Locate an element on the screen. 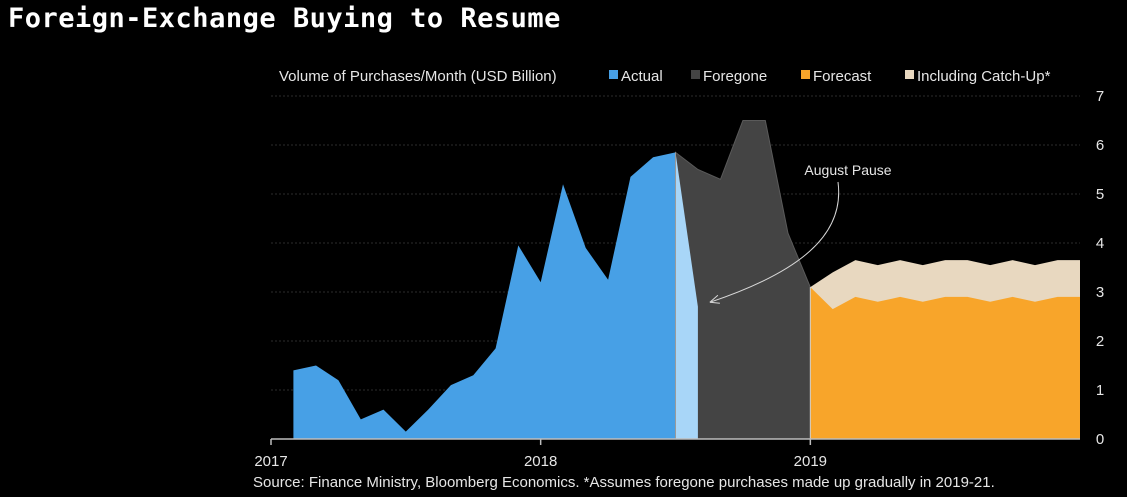  x-tick-label: 2017 is located at coordinates (270, 461).